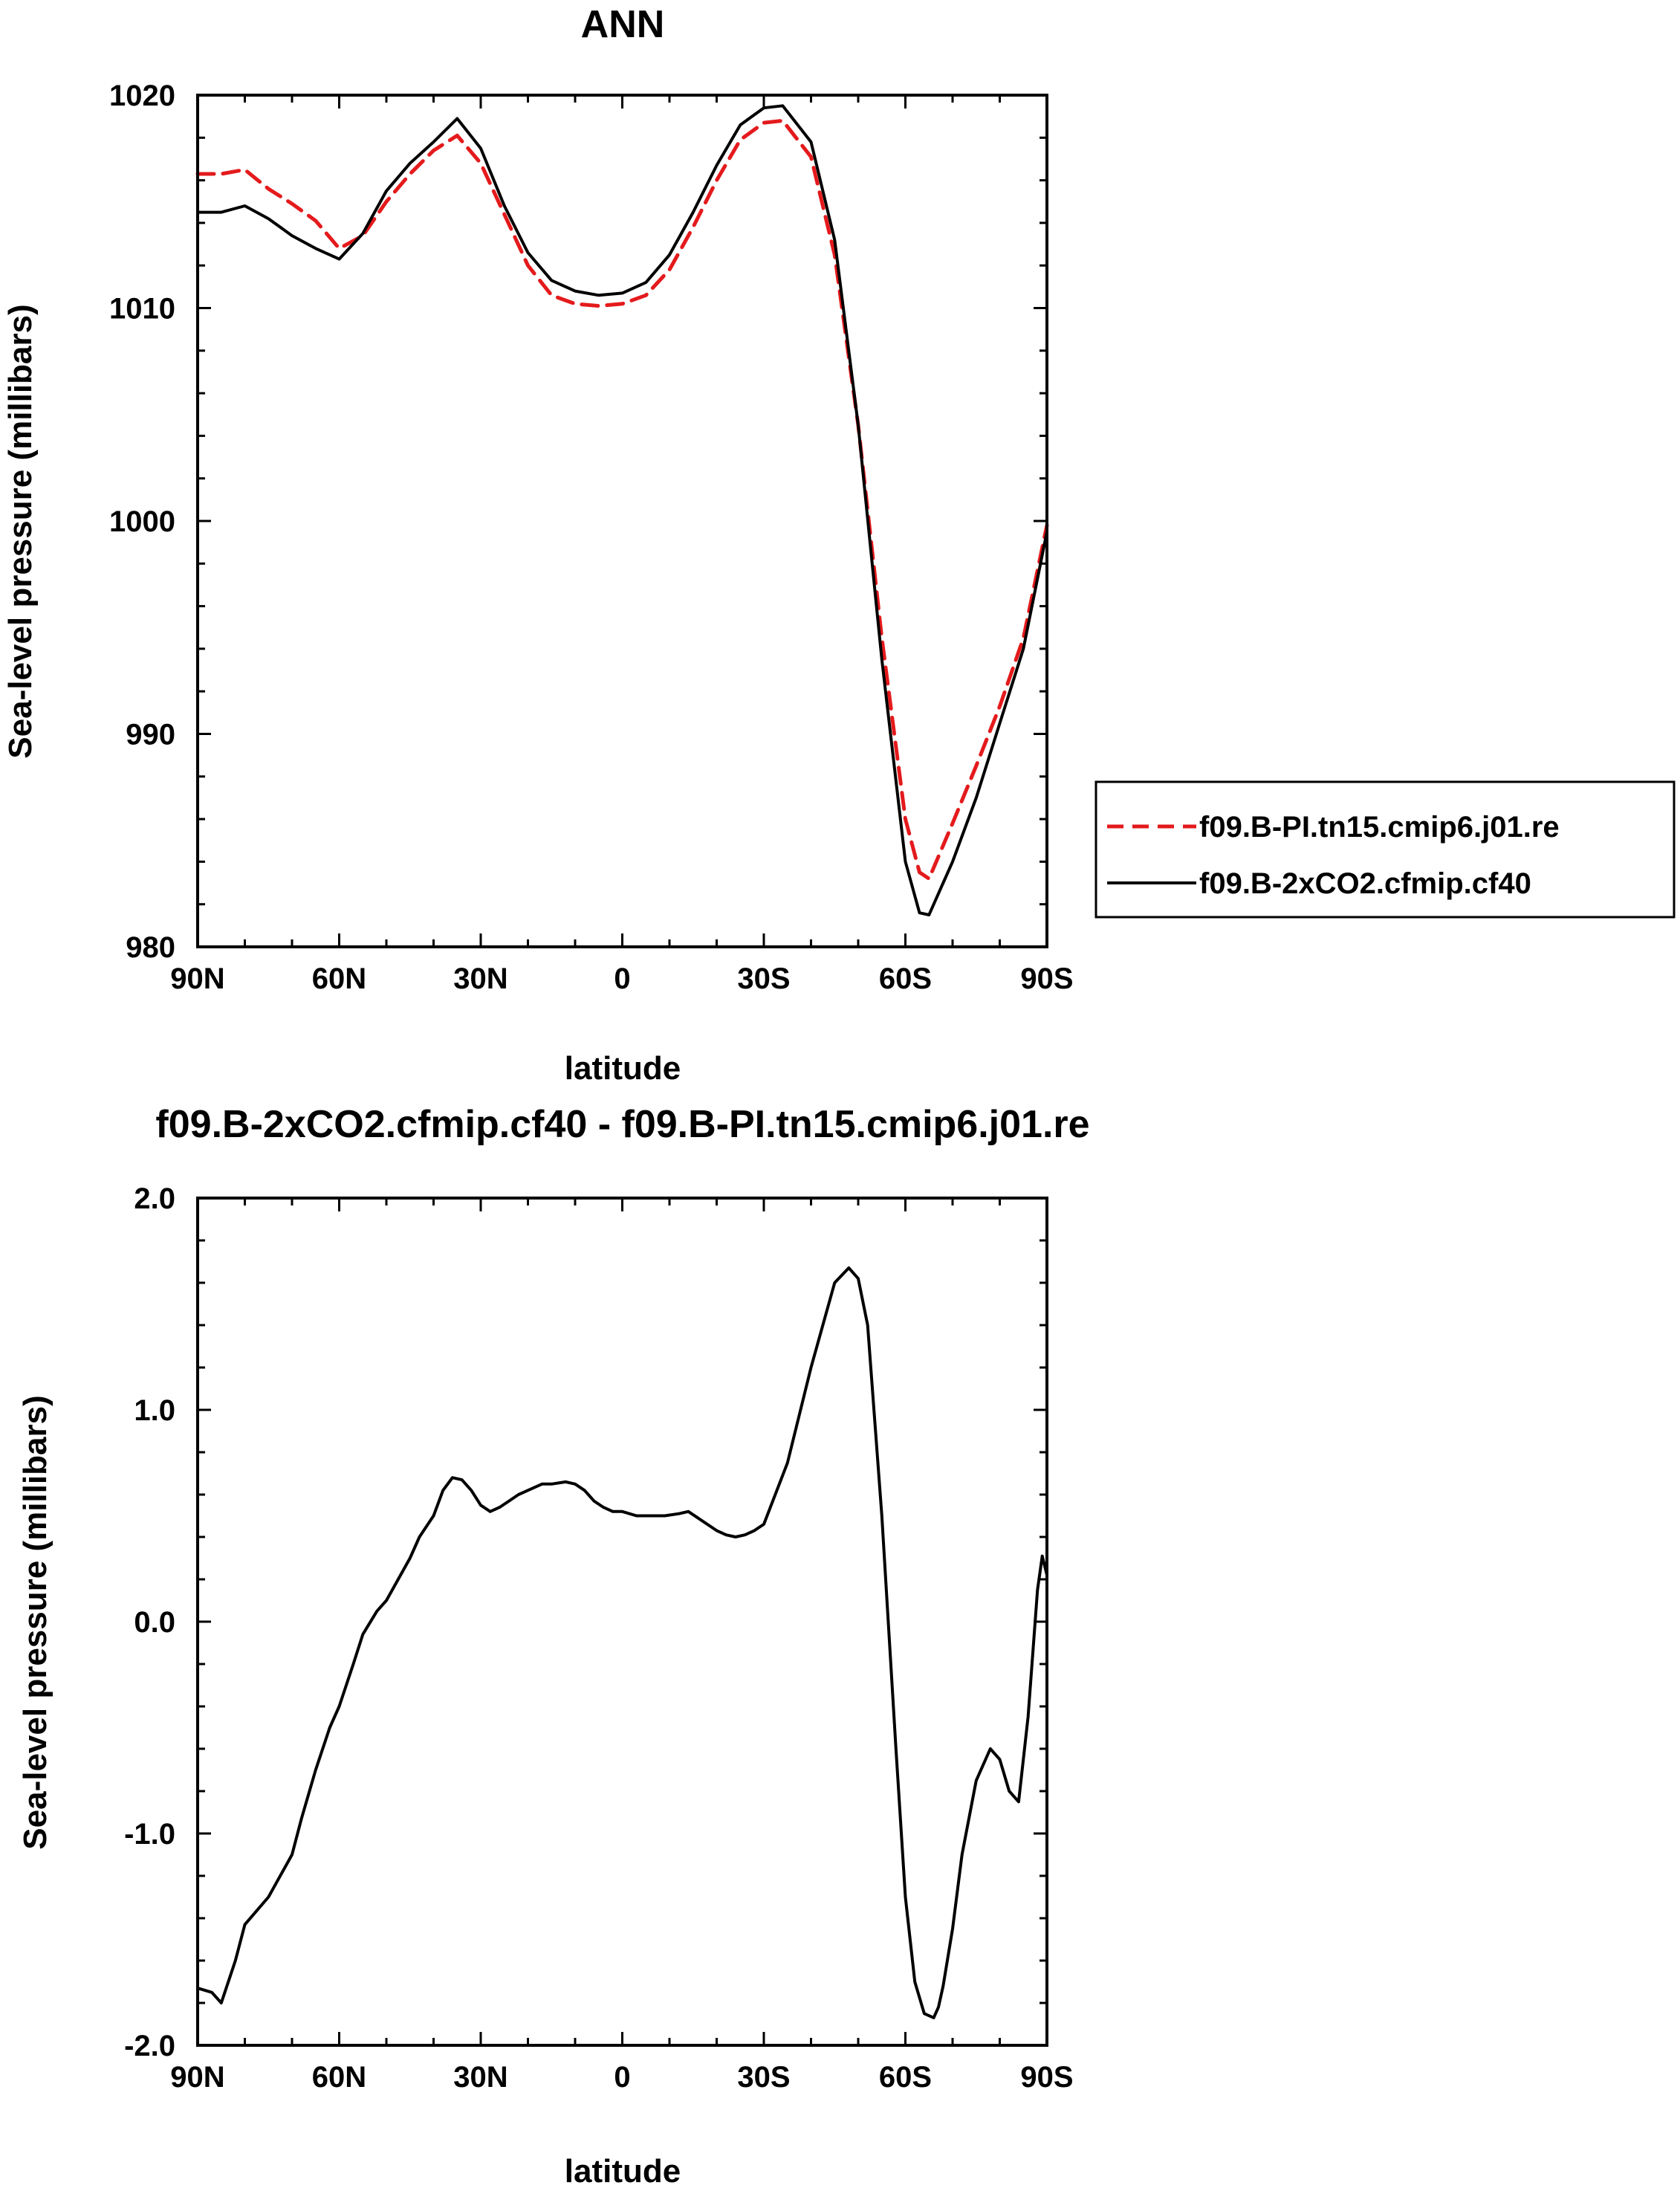  What do you see at coordinates (339, 978) in the screenshot?
I see `top-x-tick-label: 60N` at bounding box center [339, 978].